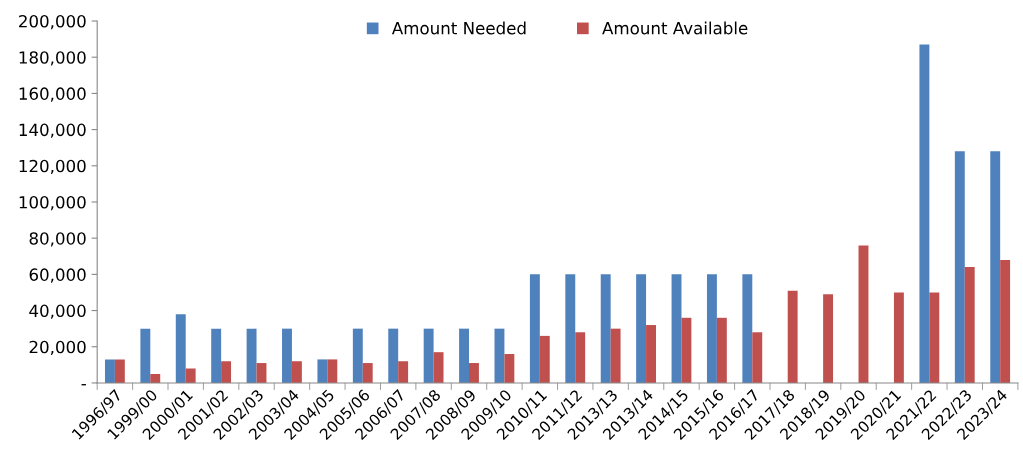  Describe the element at coordinates (52, 22) in the screenshot. I see `y-tick-label: 200,000` at that location.